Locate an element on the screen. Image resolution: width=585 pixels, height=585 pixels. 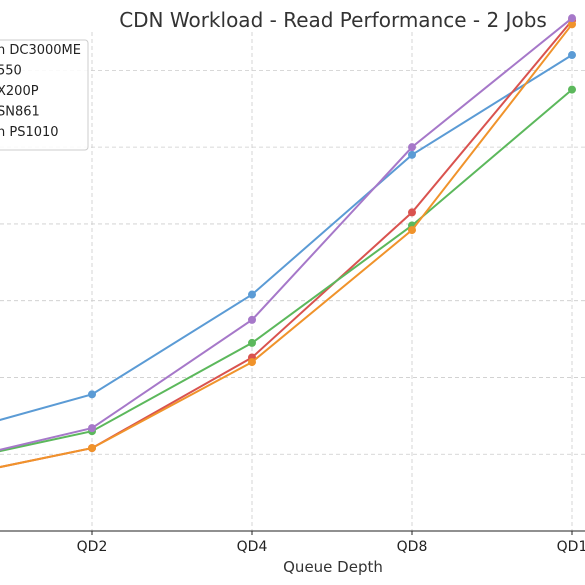
legend-item: SN861 is located at coordinates (20, 112).